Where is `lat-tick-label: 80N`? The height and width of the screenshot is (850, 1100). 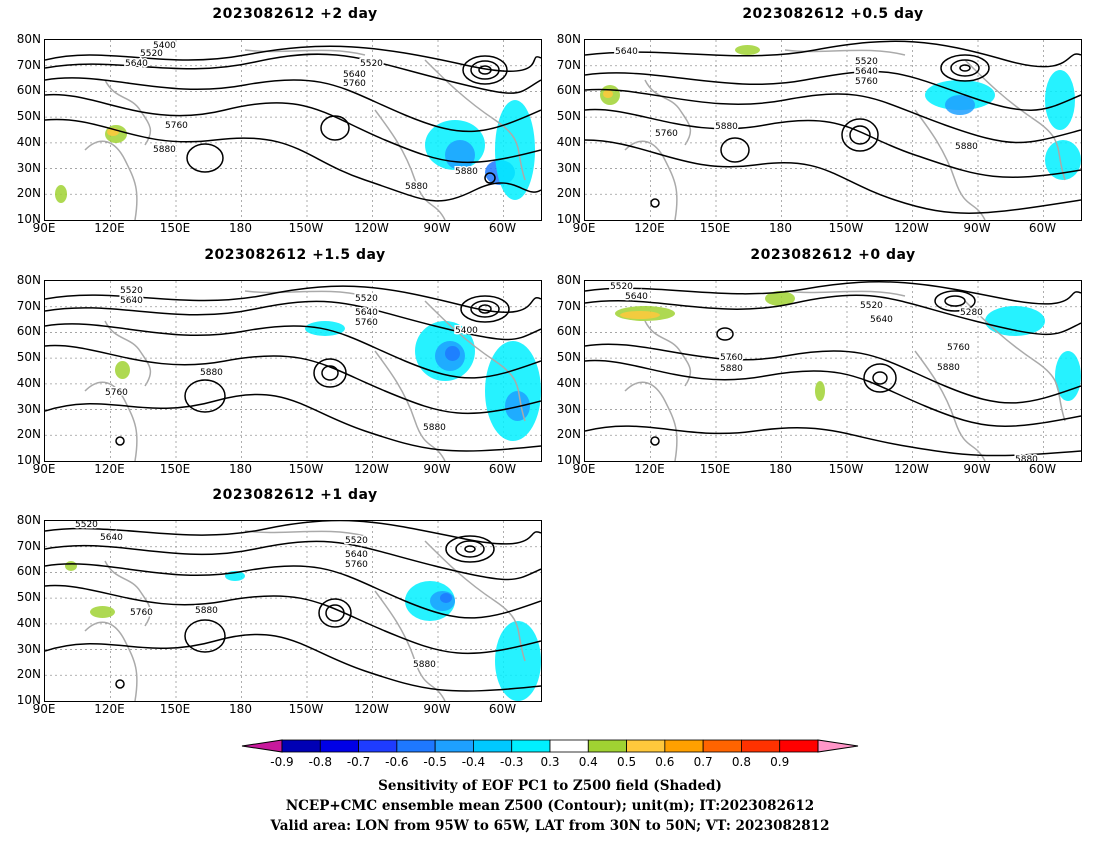 lat-tick-label: 80N is located at coordinates (568, 280).